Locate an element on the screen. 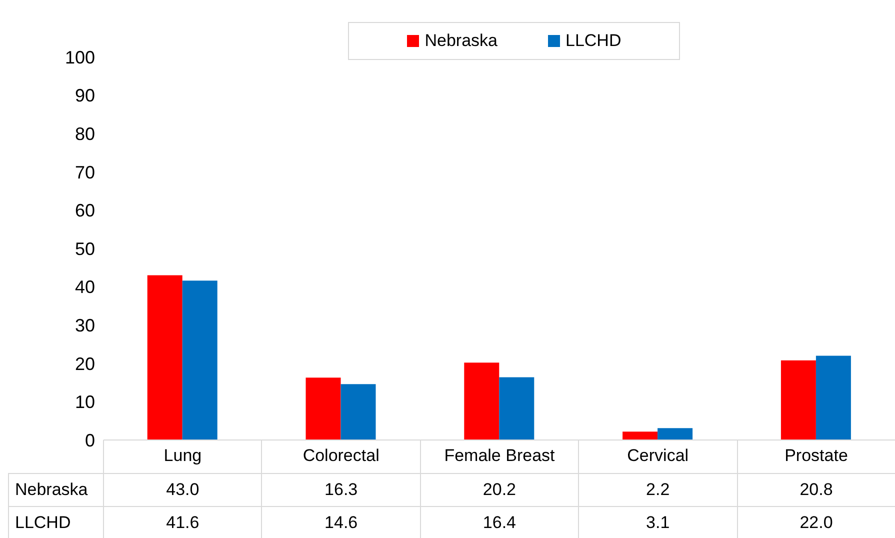 The image size is (895, 538). x-tick-label: Lung is located at coordinates (183, 456).